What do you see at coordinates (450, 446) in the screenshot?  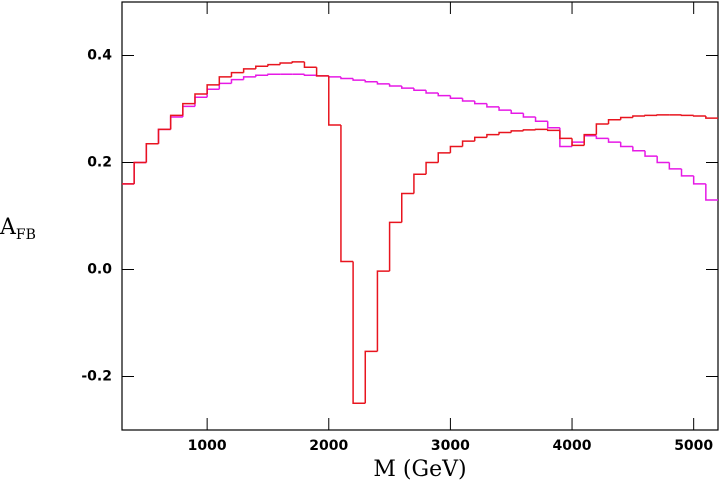 I see `x-tick-label: 3000` at bounding box center [450, 446].